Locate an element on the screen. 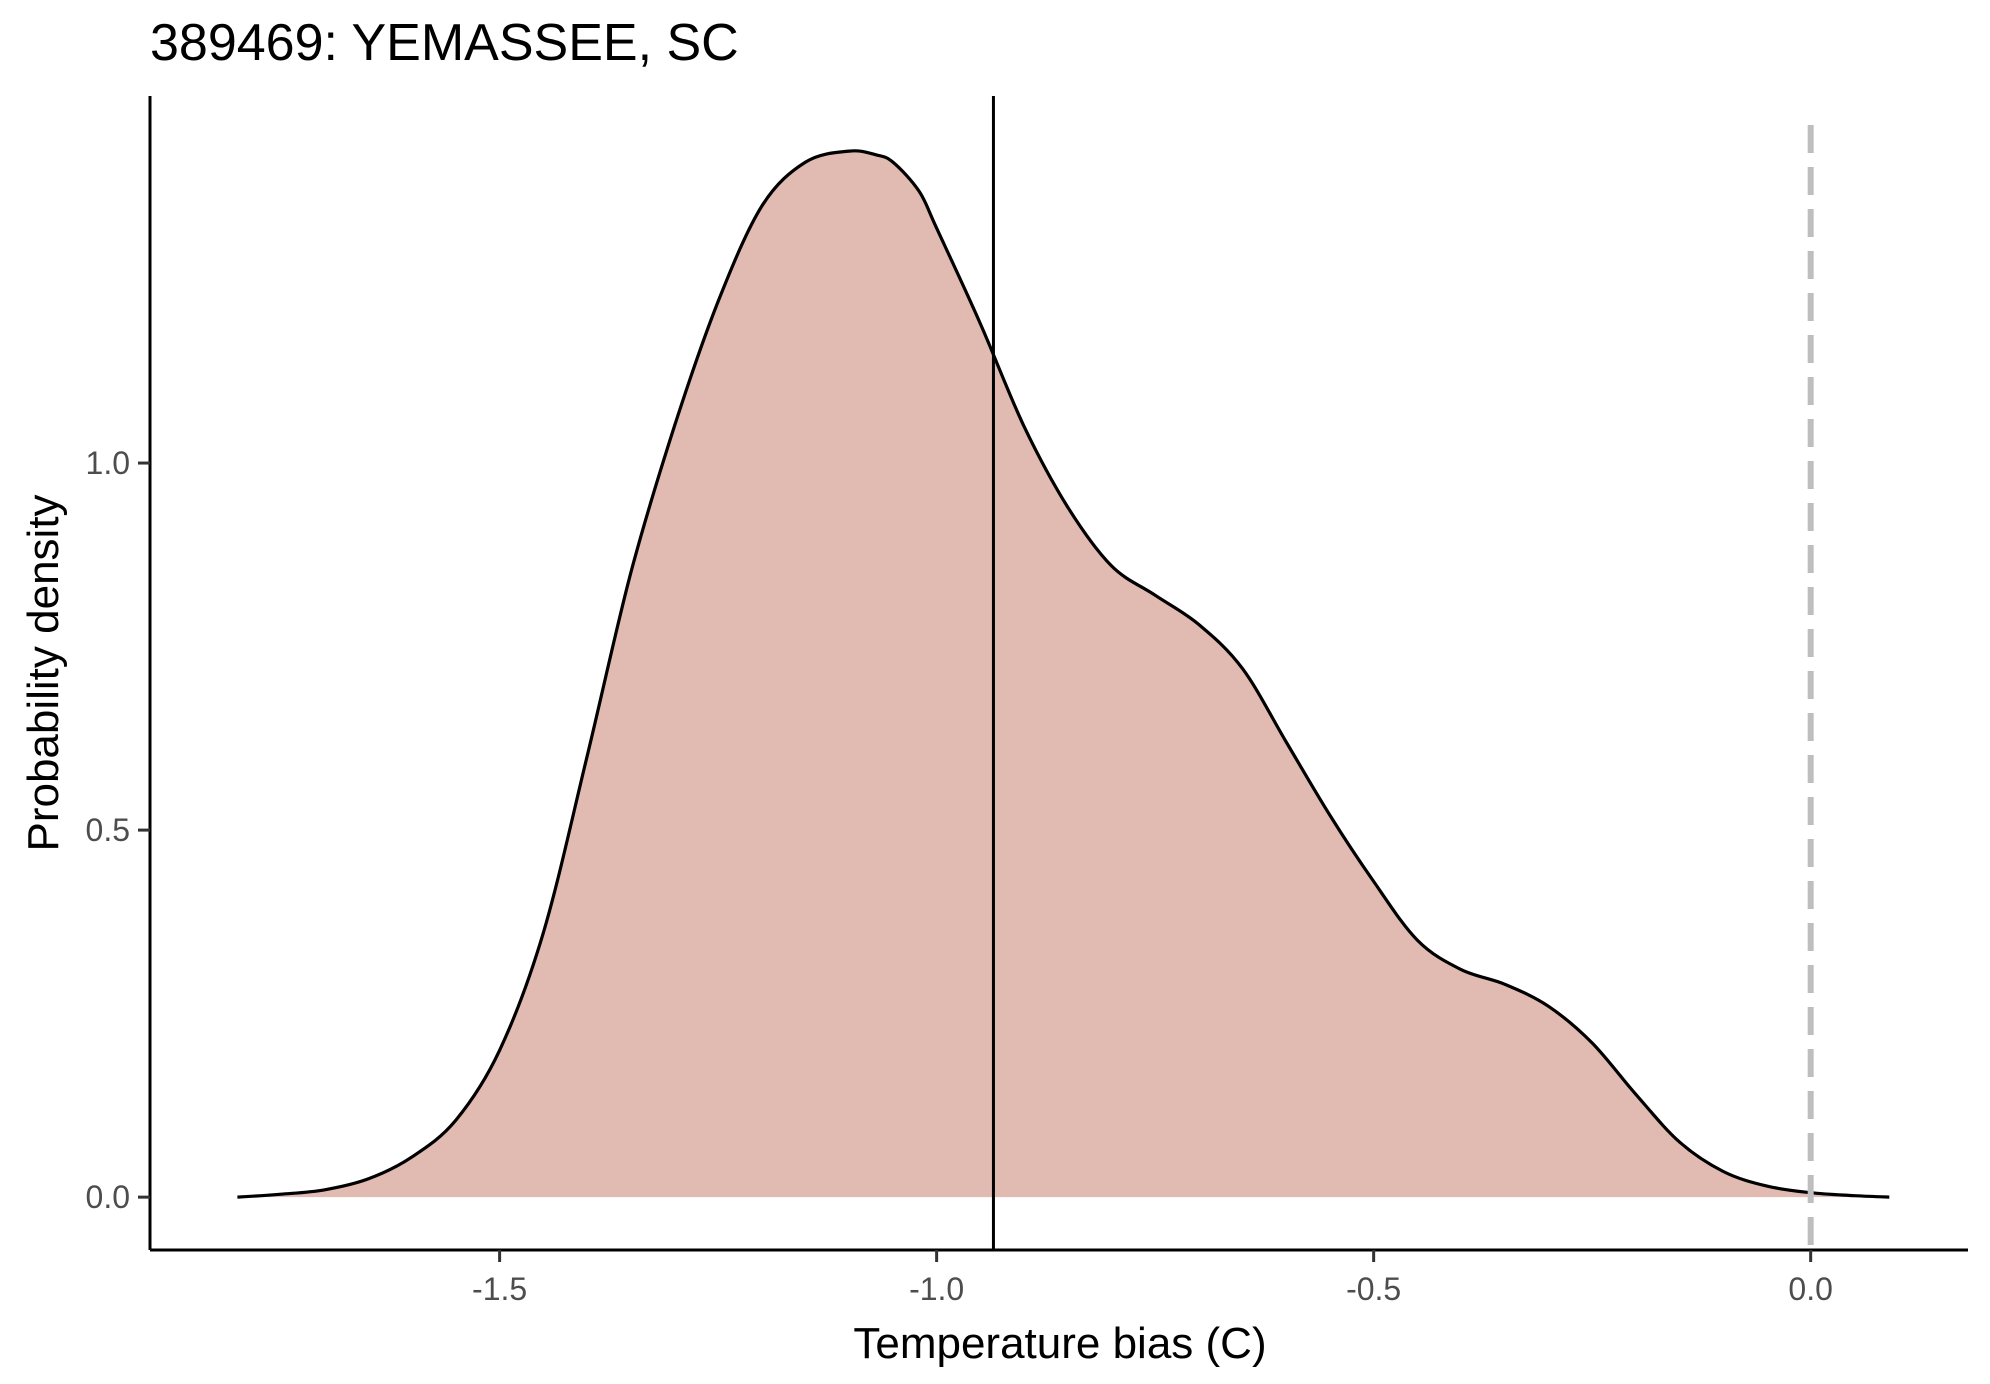 The height and width of the screenshot is (1384, 1990). x-tick-label: -1.0 is located at coordinates (936, 1289).